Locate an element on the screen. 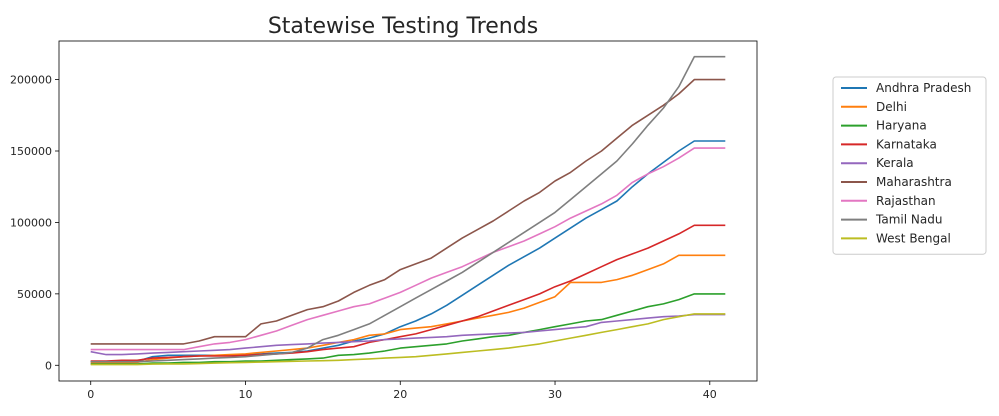 The width and height of the screenshot is (999, 416). legend-label-rajasthan: Rajasthan is located at coordinates (906, 201).